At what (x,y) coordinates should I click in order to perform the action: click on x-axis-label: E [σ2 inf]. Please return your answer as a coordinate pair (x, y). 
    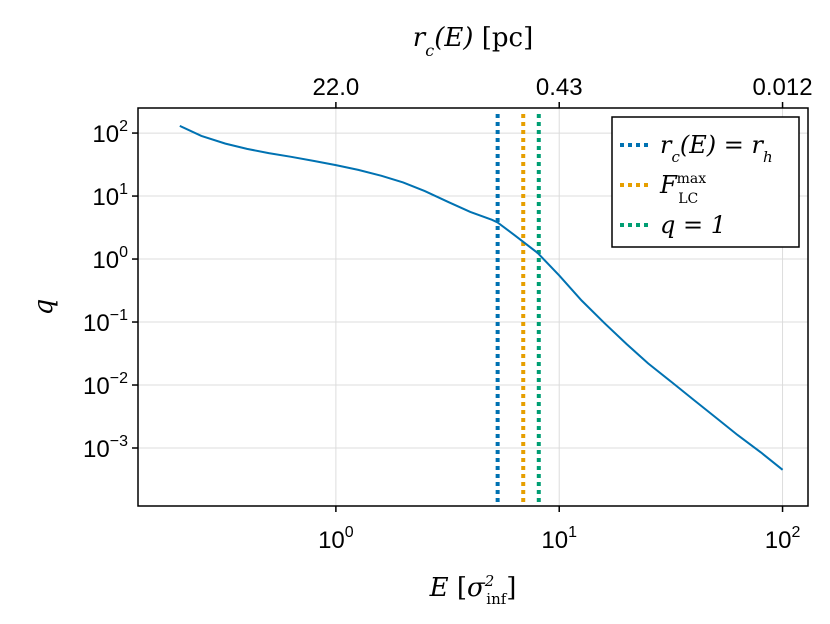
    Looking at the image, I should click on (473, 590).